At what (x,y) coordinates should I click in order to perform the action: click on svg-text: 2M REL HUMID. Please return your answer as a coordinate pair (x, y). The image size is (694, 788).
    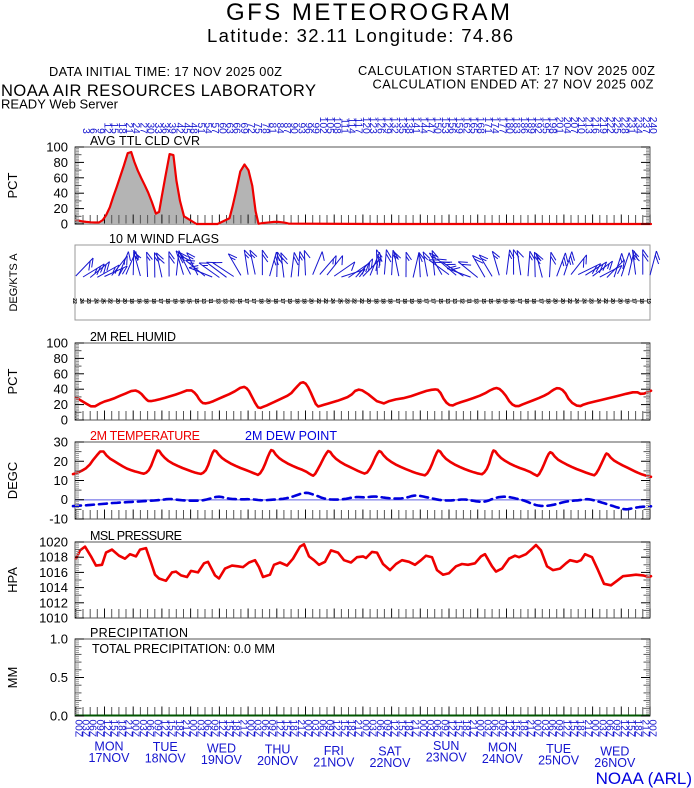
    Looking at the image, I should click on (133, 337).